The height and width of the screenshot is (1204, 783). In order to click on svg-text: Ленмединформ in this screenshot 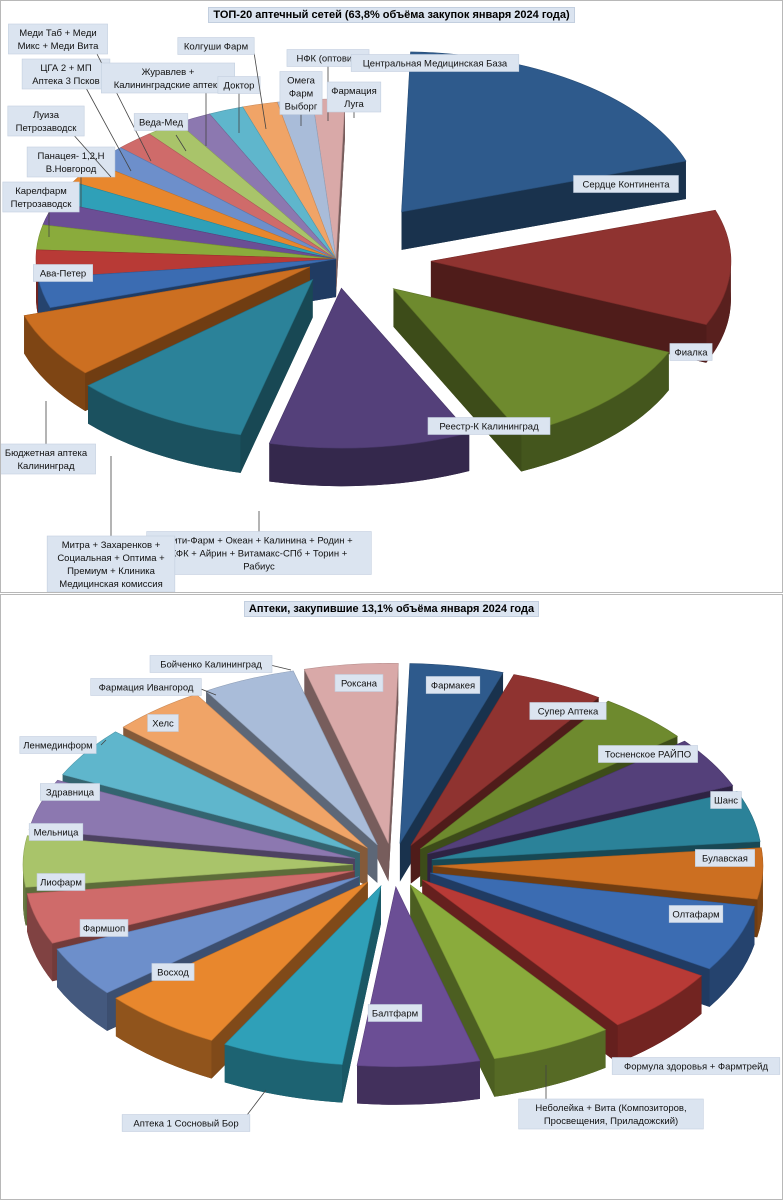, I will do `click(57, 746)`.